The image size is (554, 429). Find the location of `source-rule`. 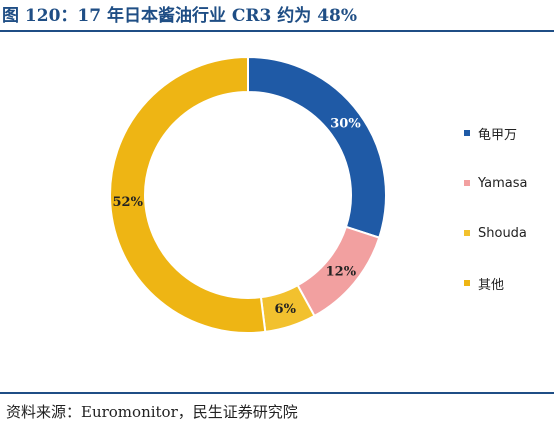

source-rule is located at coordinates (277, 393).